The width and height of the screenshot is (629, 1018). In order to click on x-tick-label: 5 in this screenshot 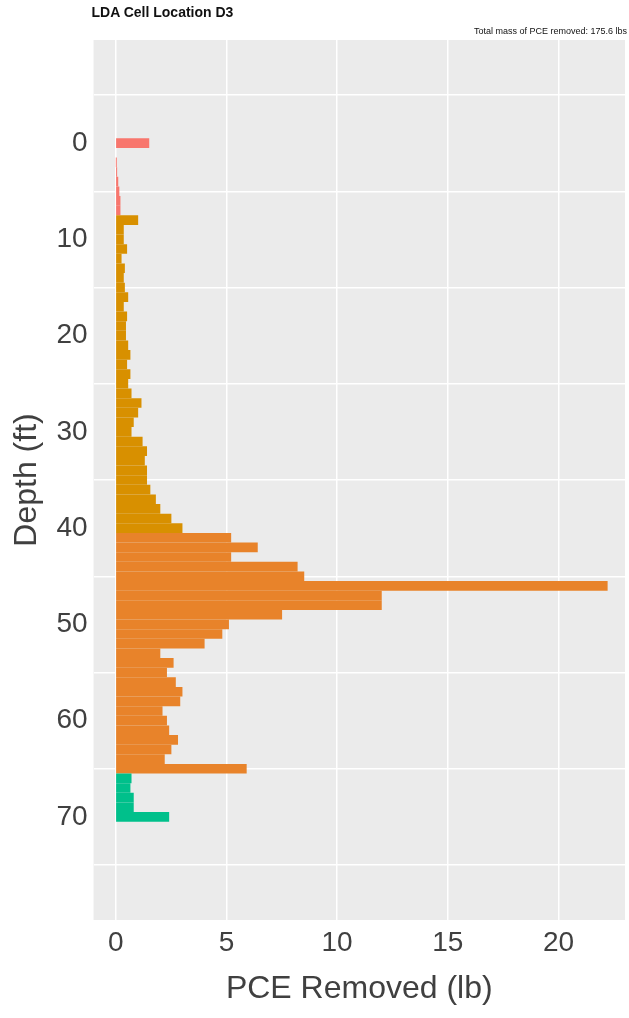, I will do `click(226, 941)`.